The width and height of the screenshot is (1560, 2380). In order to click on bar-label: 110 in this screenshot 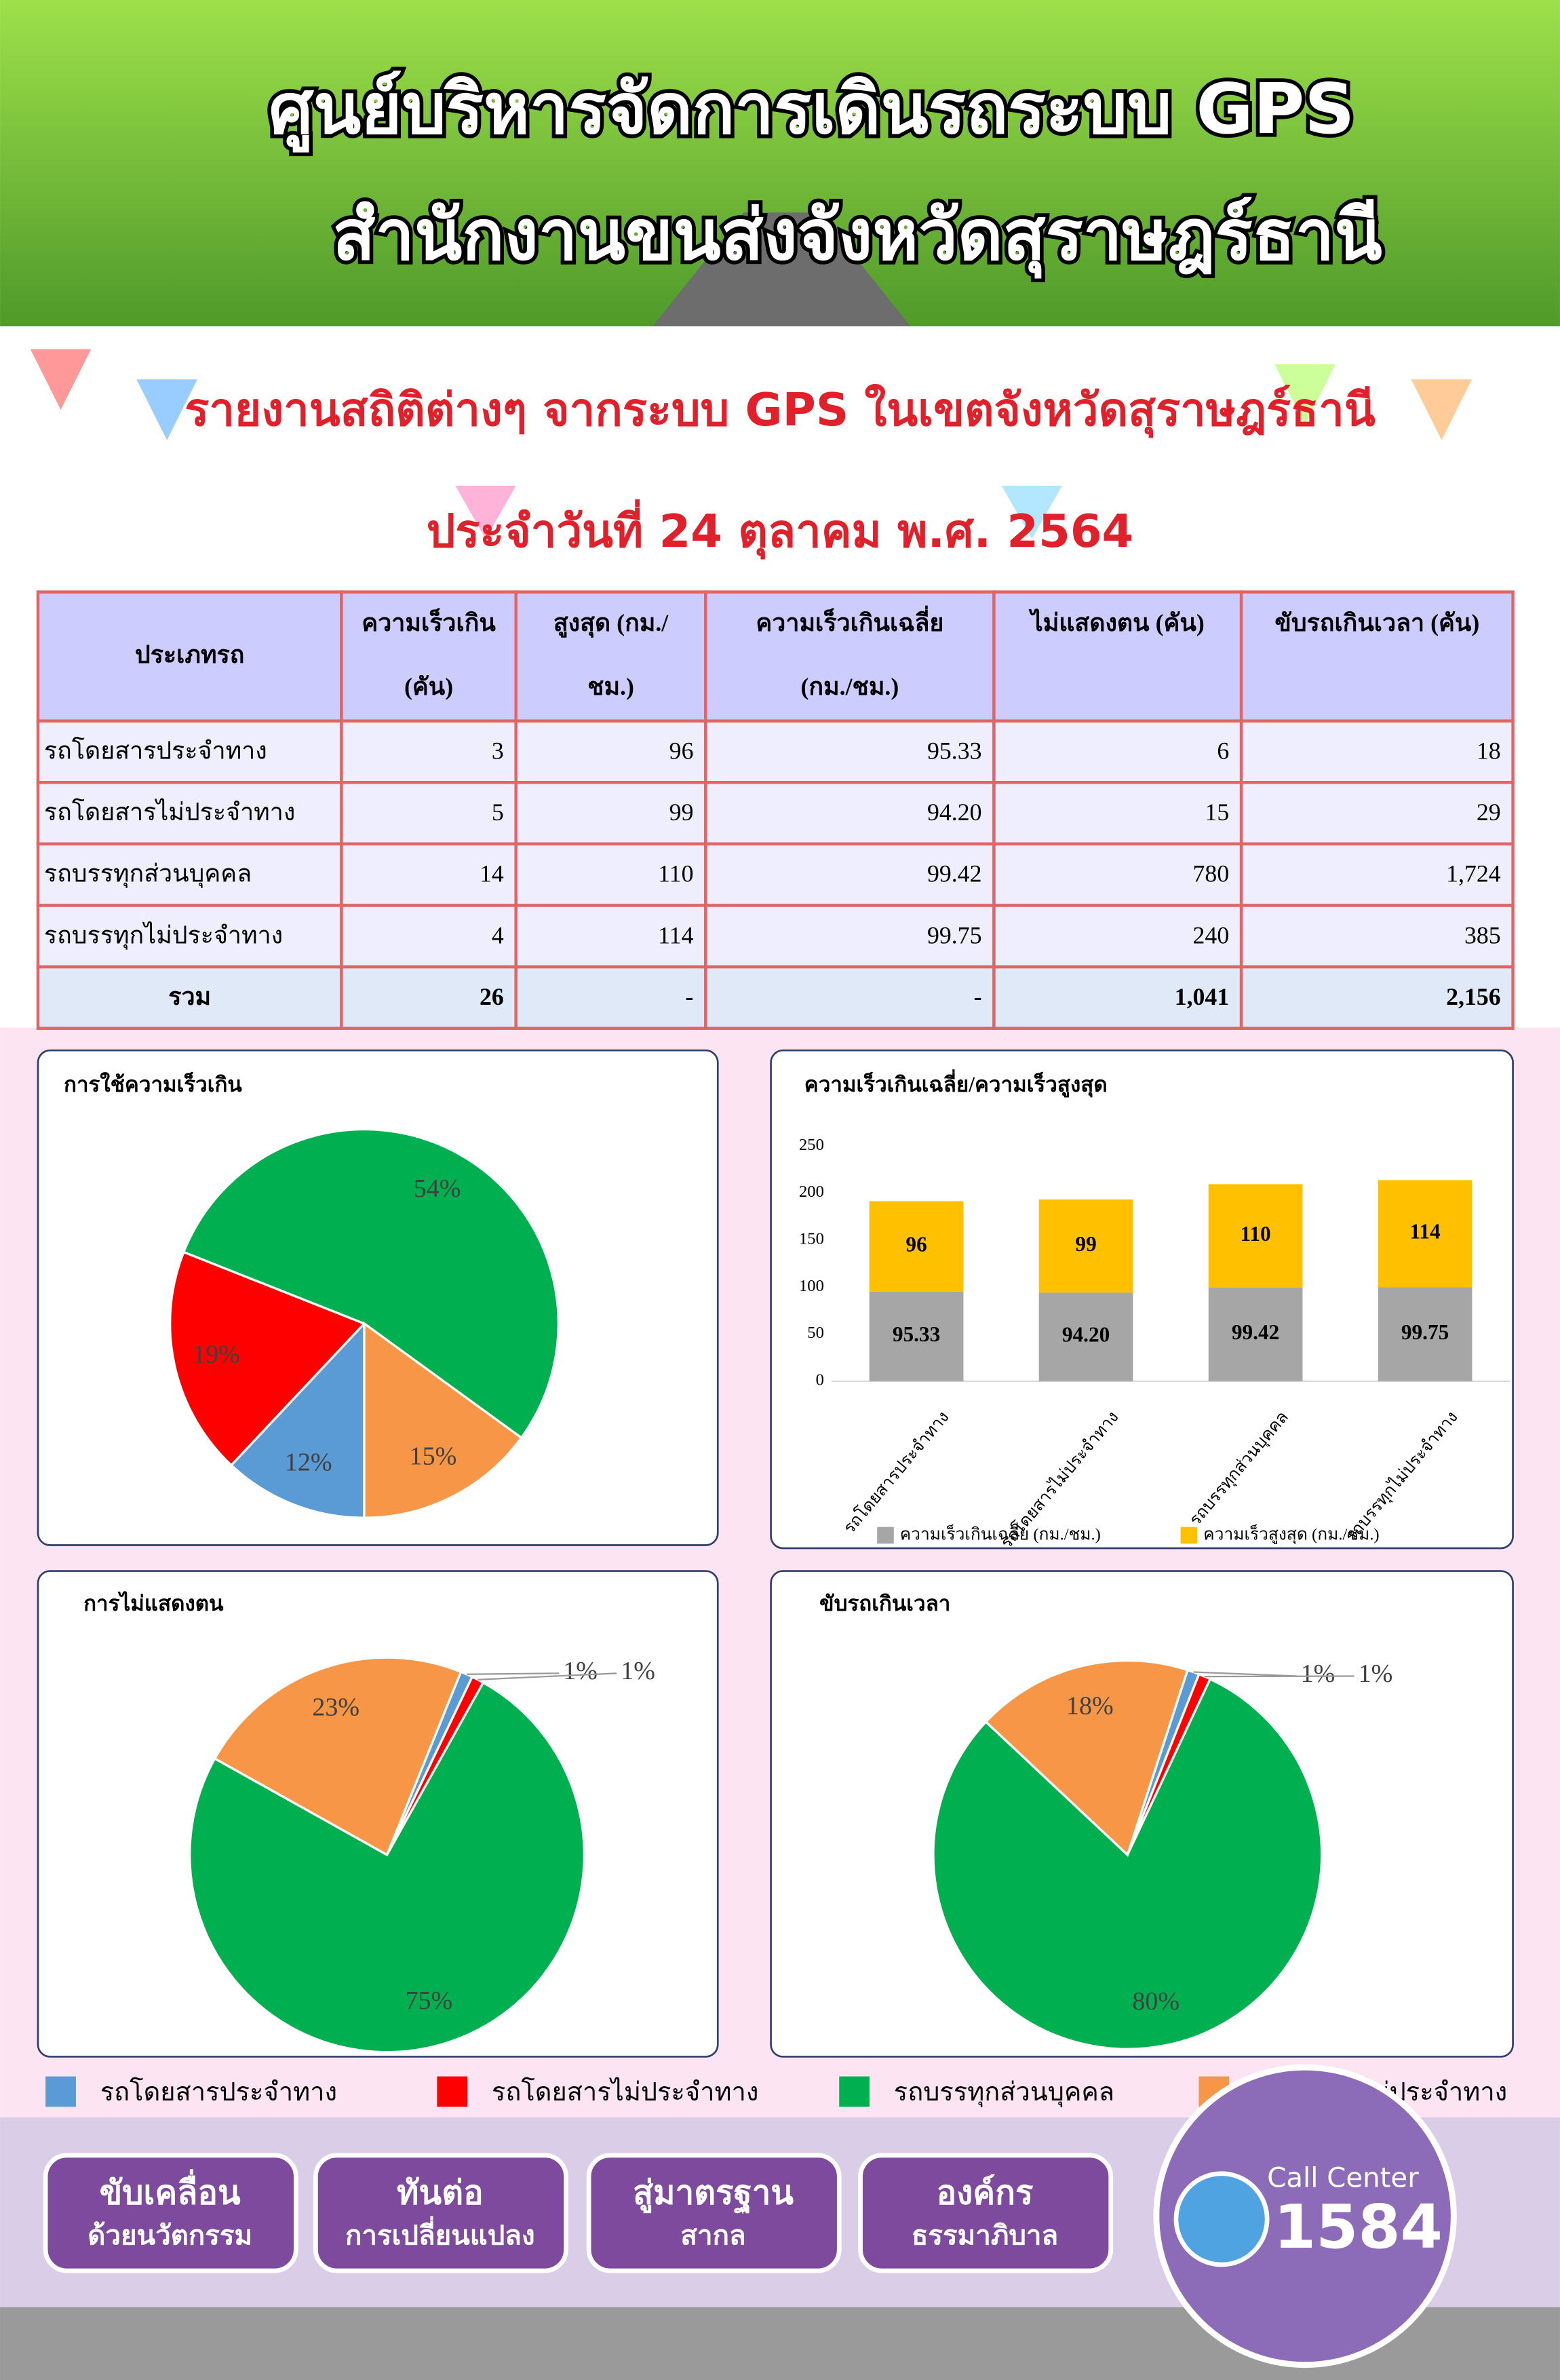, I will do `click(1255, 1234)`.